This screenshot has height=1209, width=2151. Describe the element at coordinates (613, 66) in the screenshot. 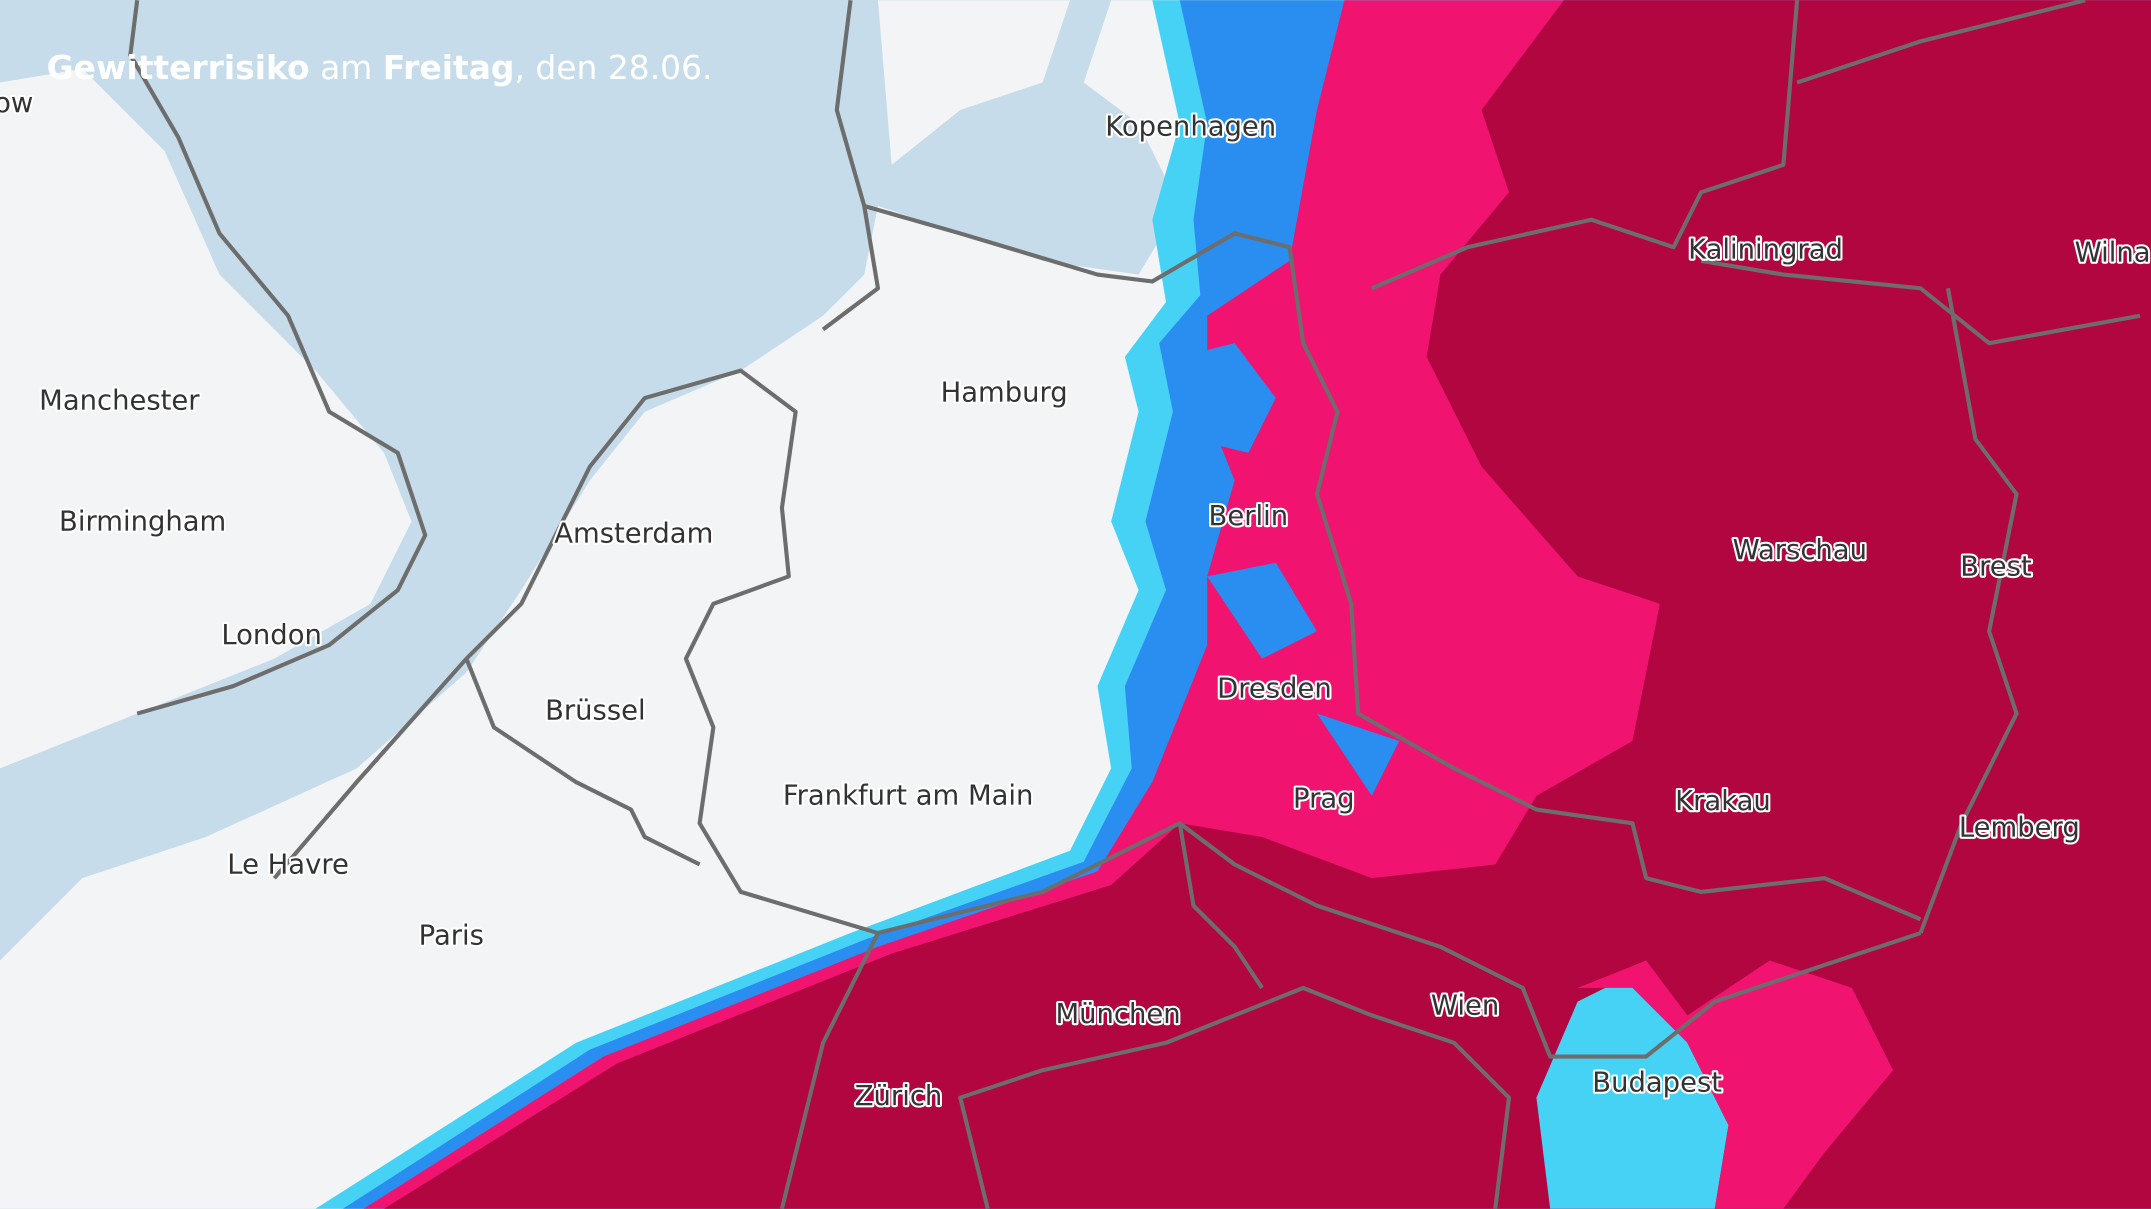

I see `title-part: , den 28.06.` at that location.